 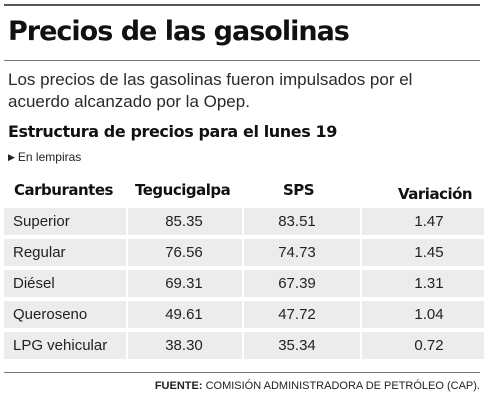 What do you see at coordinates (429, 345) in the screenshot?
I see `variation-cell: 0.72` at bounding box center [429, 345].